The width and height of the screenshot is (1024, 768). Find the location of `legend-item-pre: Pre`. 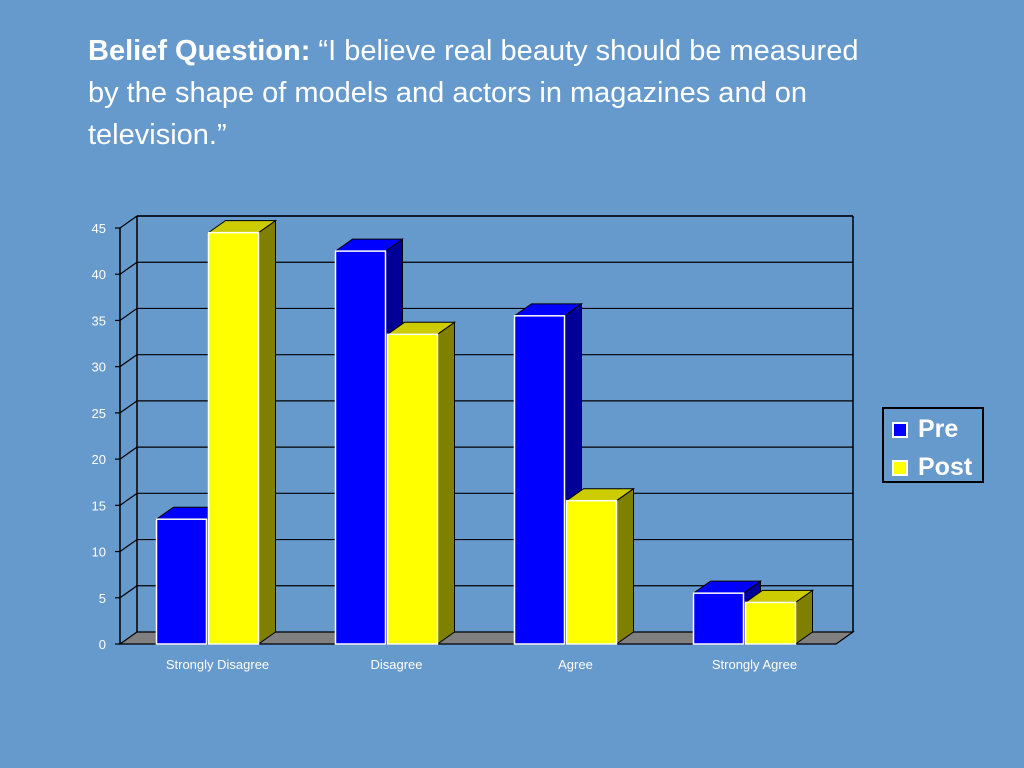

legend-item-pre: Pre is located at coordinates (925, 429).